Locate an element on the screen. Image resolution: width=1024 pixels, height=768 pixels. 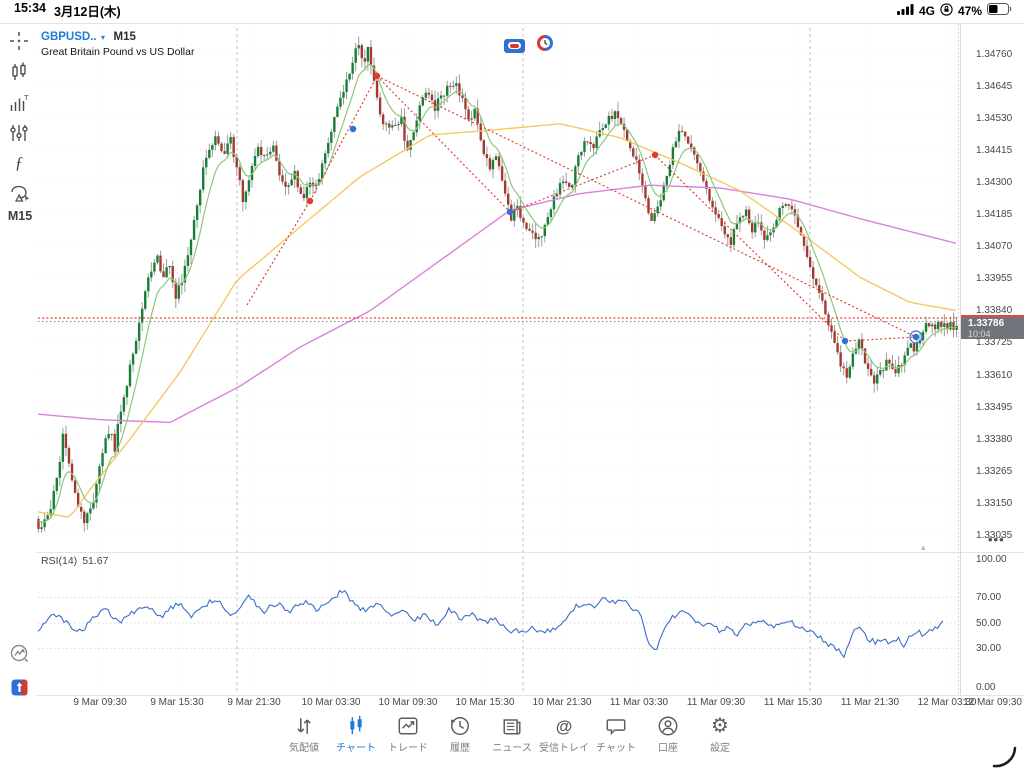
time-axis-label: 11 Mar 21:30 is located at coordinates (870, 702).